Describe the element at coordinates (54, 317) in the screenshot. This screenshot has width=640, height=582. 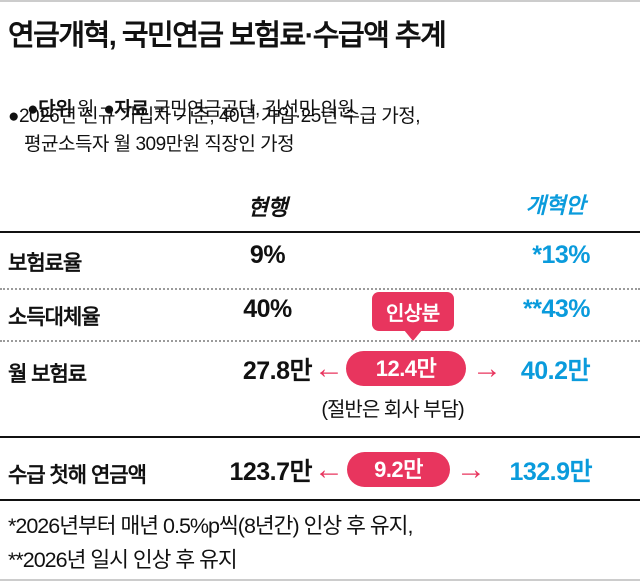
I see `row-label-replacement-rate: 소득대체율` at that location.